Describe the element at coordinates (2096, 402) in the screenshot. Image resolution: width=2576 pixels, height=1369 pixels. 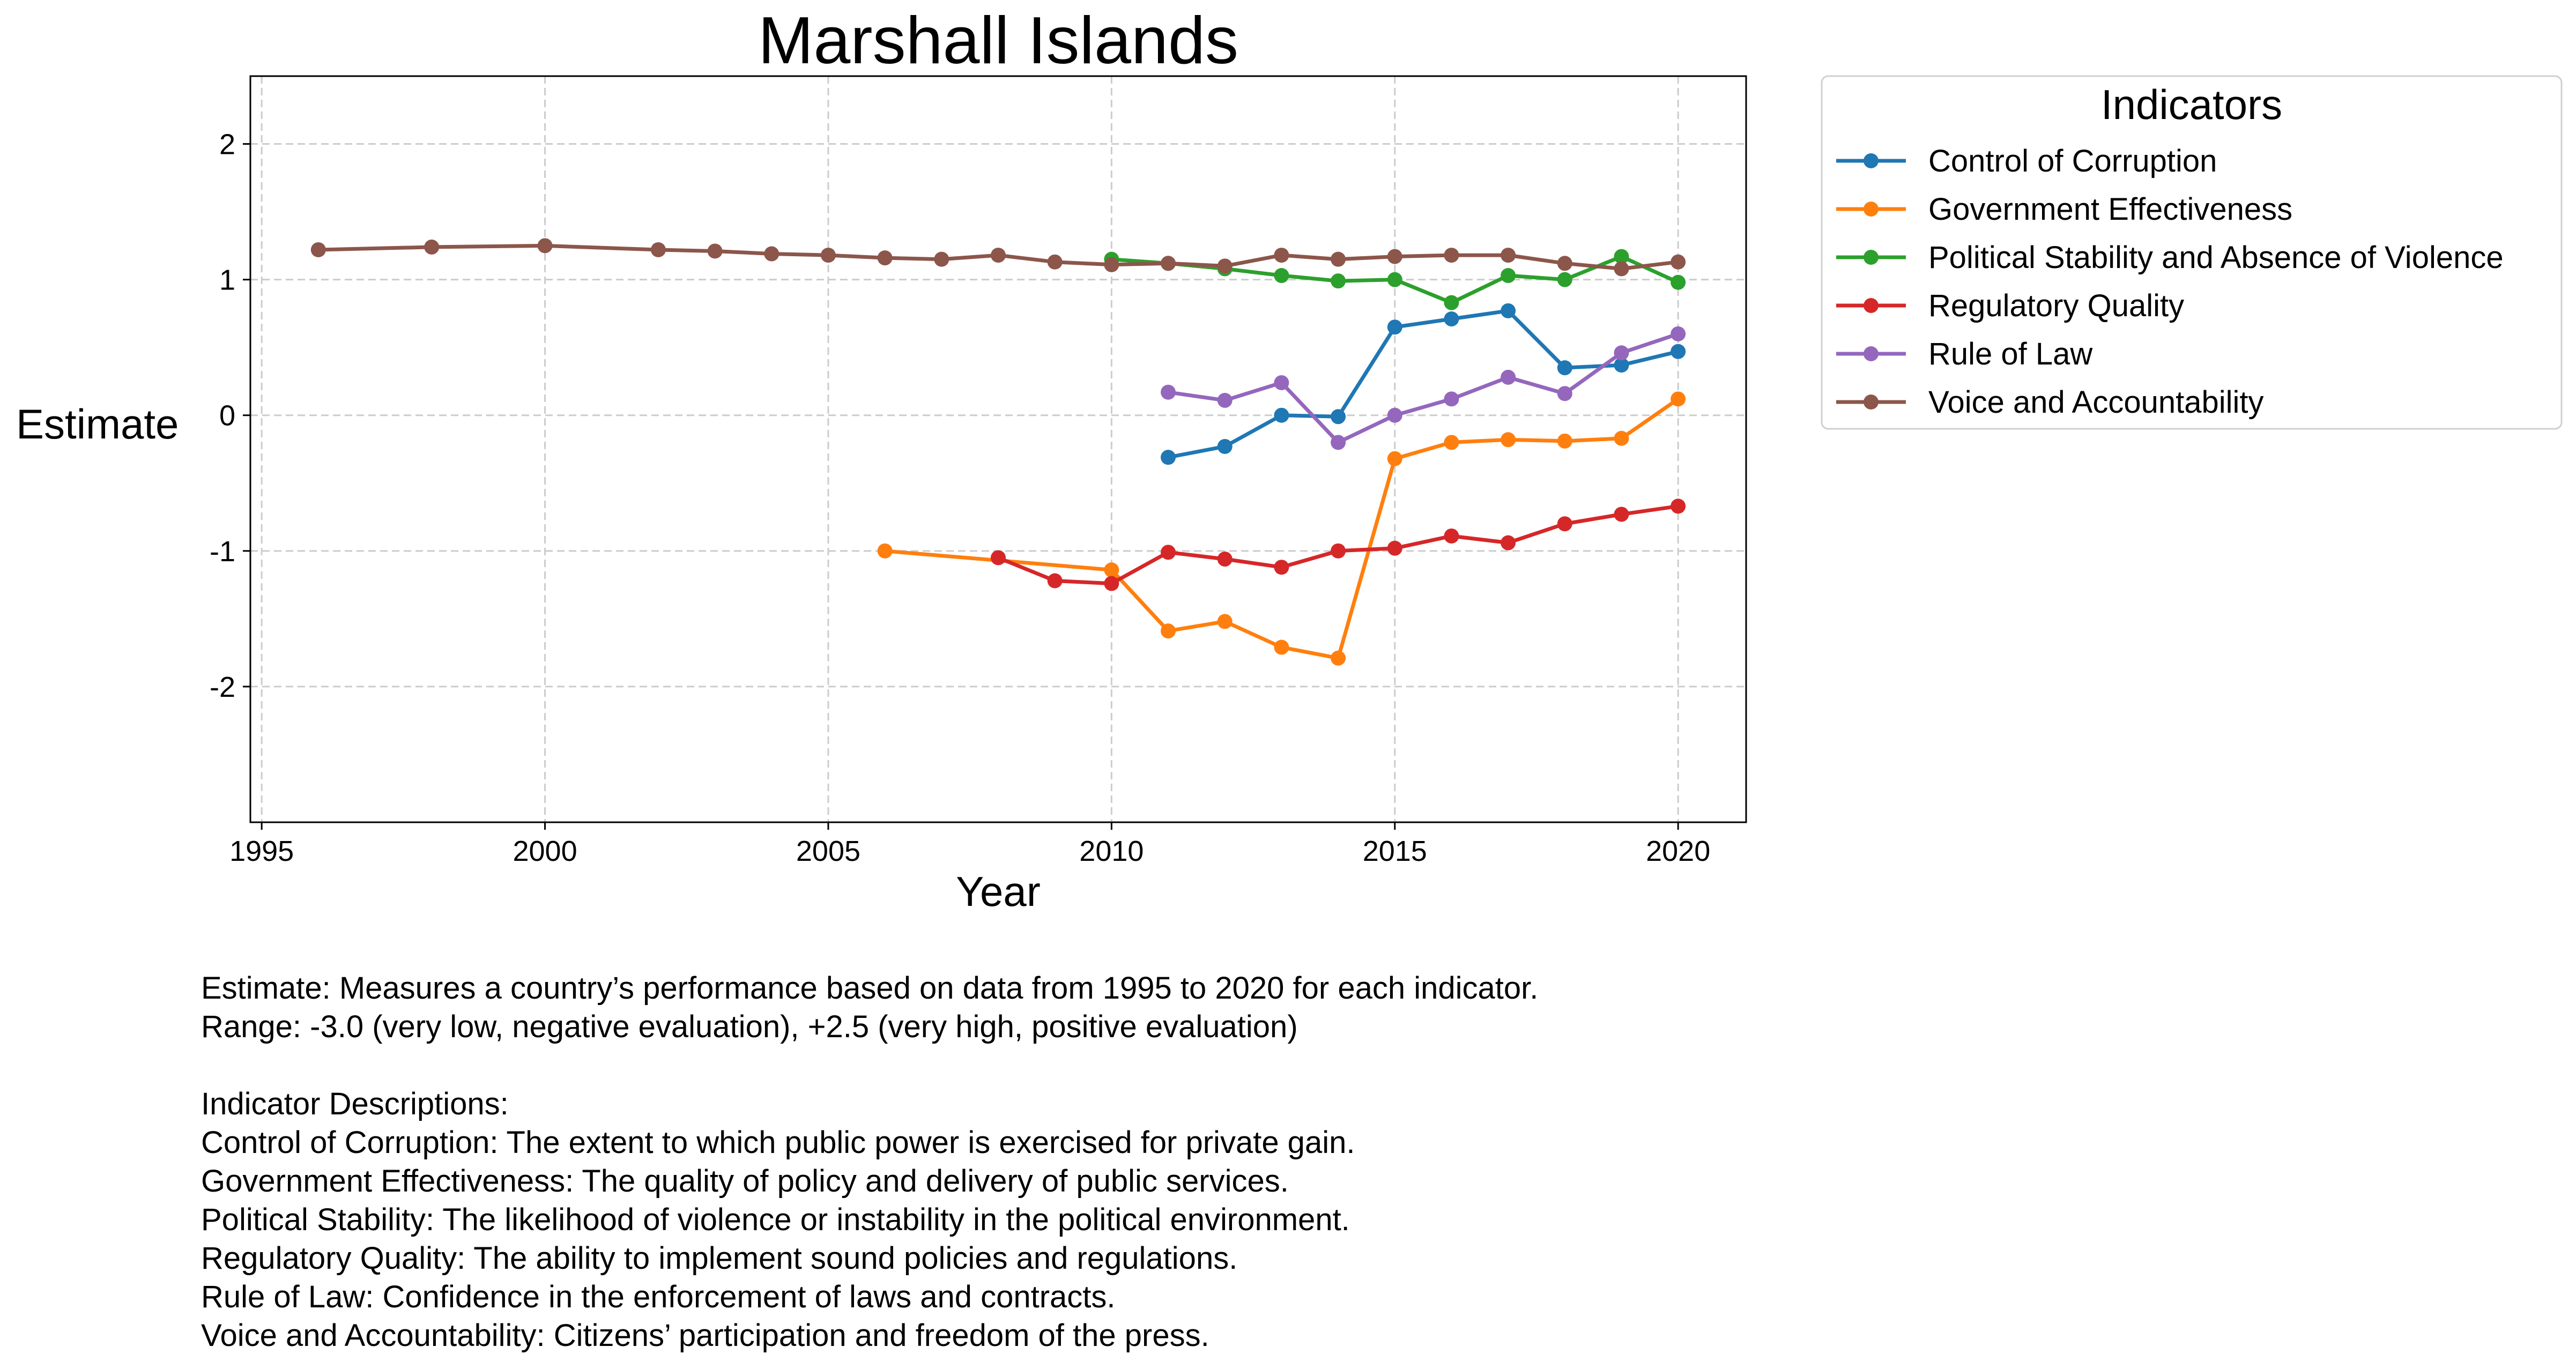
I see `legend-label: Voice and Accountability` at that location.